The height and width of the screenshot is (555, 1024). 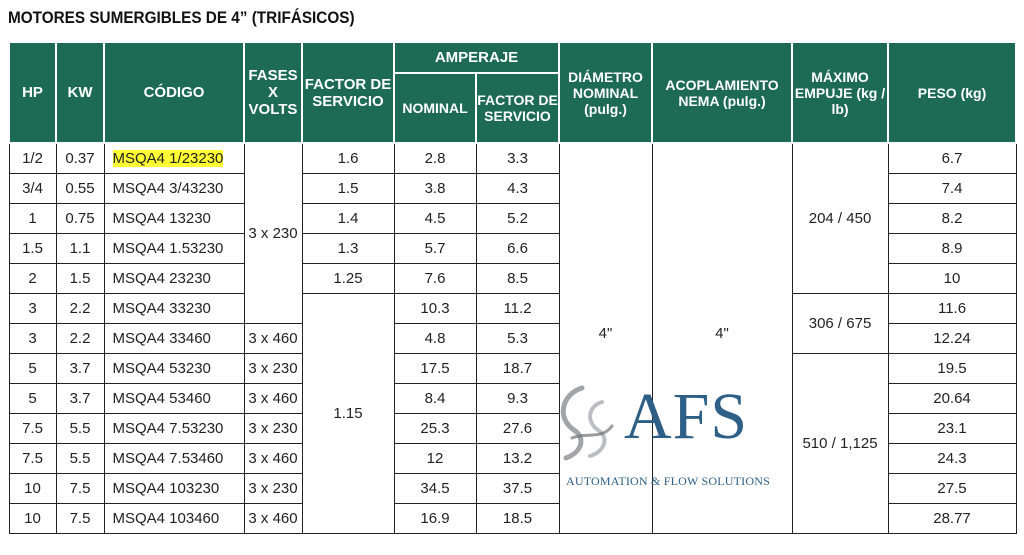 I want to click on cell-amp-nominal: 16.9, so click(x=435, y=518).